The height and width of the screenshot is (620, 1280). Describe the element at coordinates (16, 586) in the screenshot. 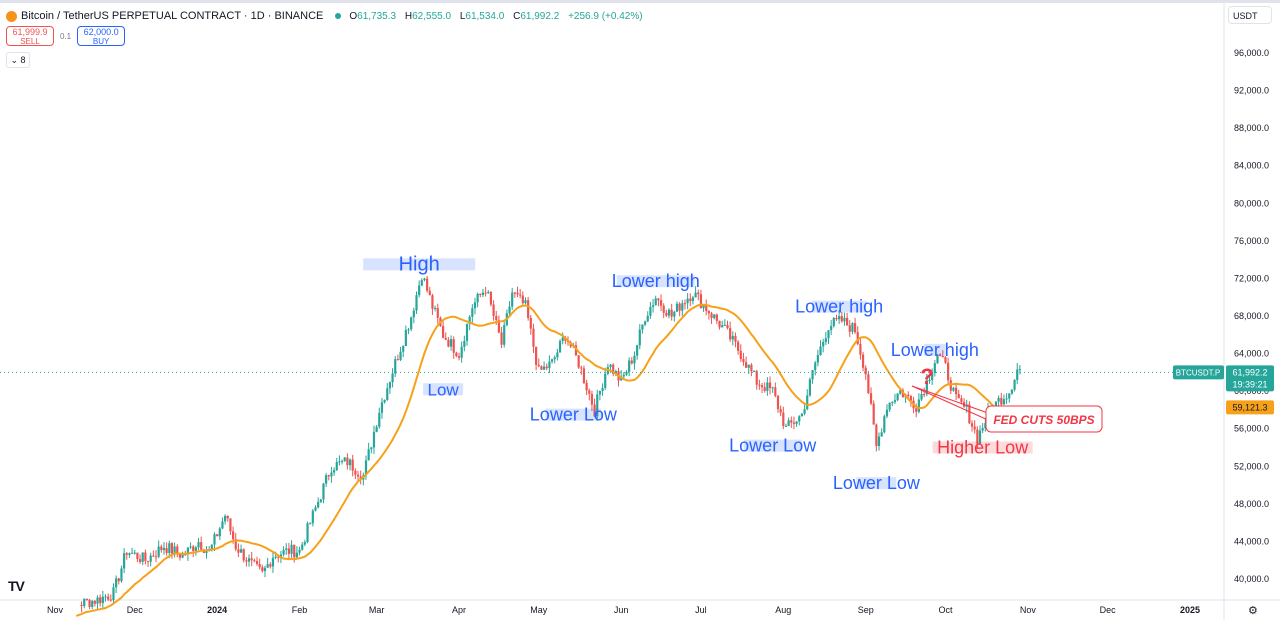

I see `tradingview-logo: TV` at that location.